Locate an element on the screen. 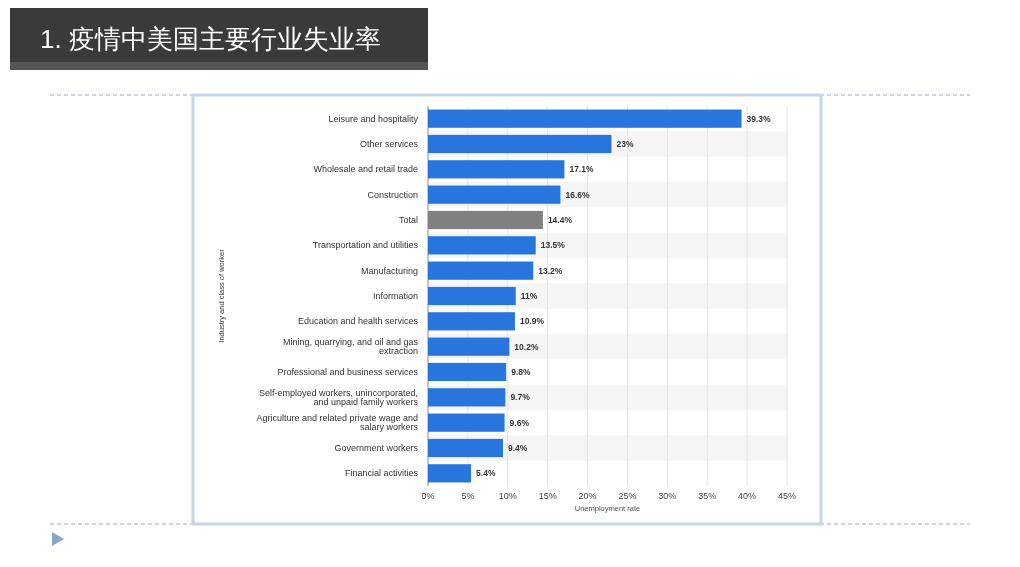  y-tick-label: Other services is located at coordinates (389, 144).